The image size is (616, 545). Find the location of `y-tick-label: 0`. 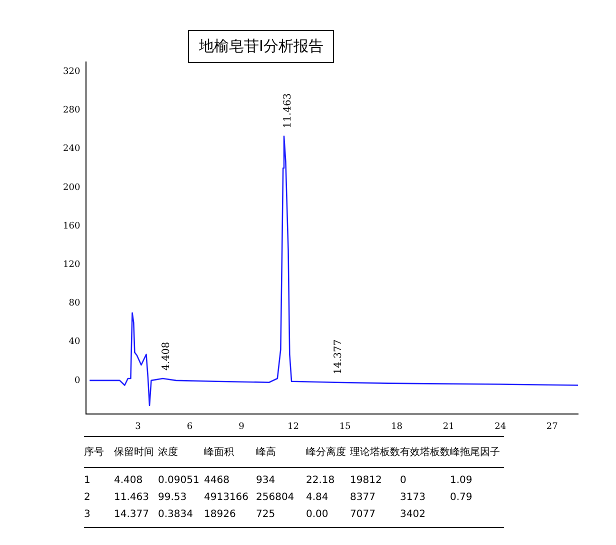

y-tick-label: 0 is located at coordinates (77, 381).